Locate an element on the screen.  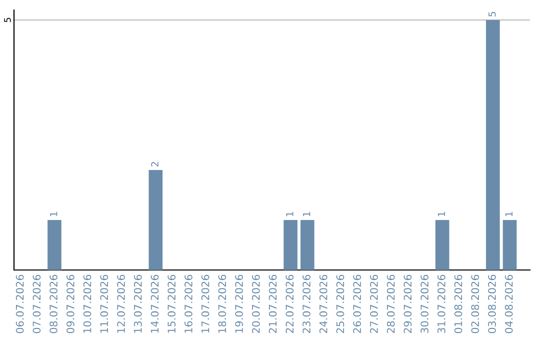
x-tick-label: 22.07.2026 is located at coordinates (290, 304).